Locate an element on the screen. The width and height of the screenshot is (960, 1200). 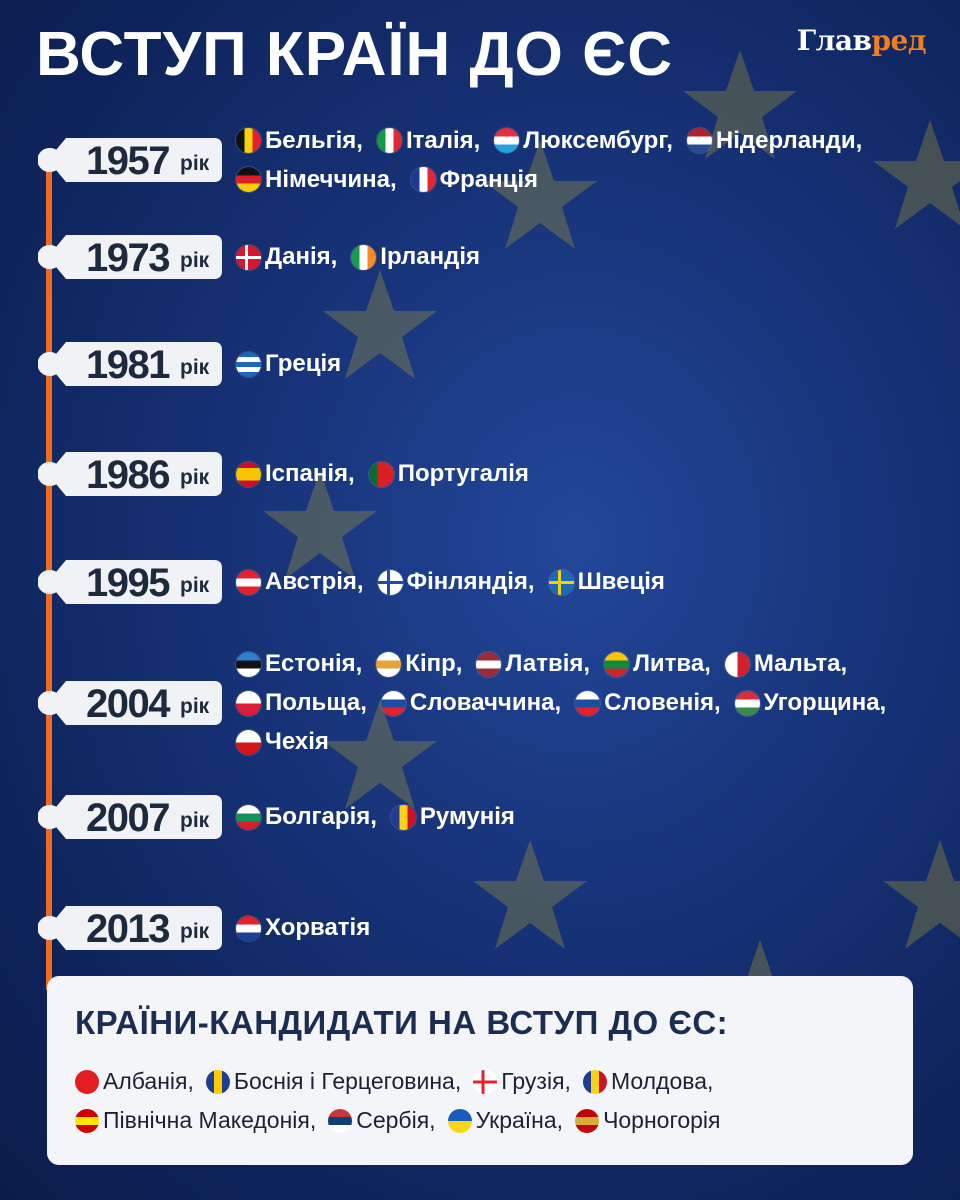
country-item: Австрія, is located at coordinates (300, 582).